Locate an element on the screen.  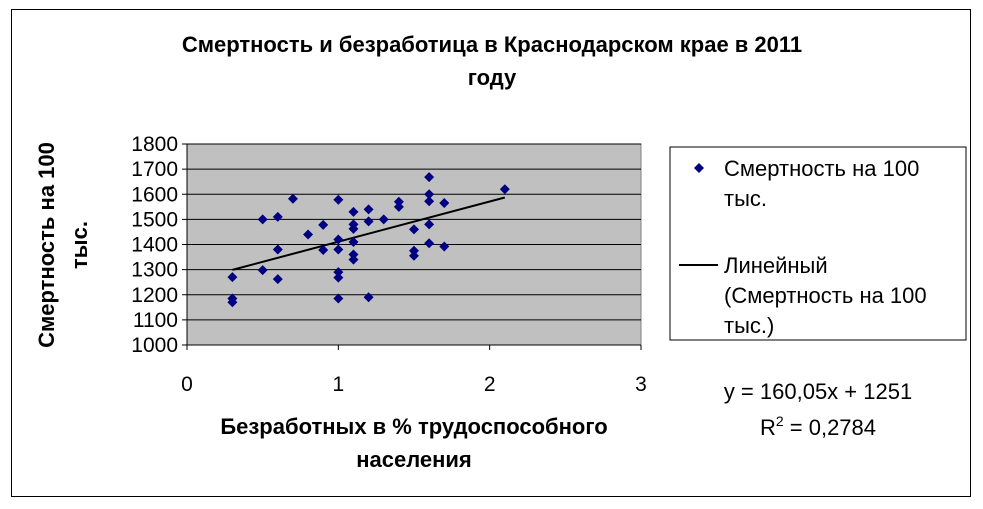
equation-text: y = 160,05x + 1251 is located at coordinates (818, 391).